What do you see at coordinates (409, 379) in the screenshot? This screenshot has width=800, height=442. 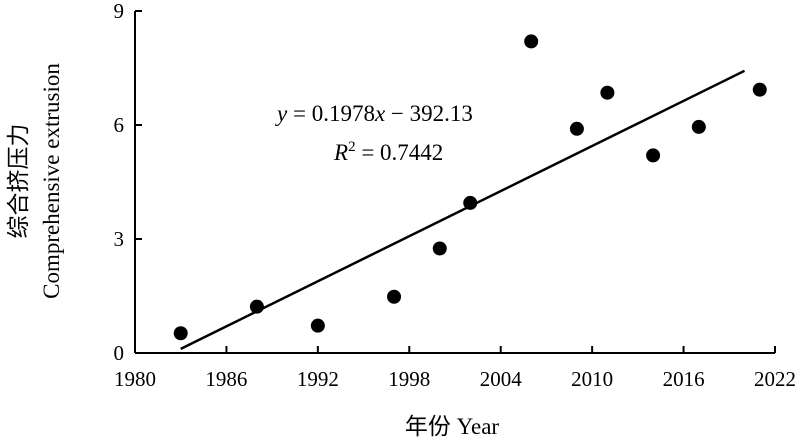 I see `x-tick-label: 1998` at bounding box center [409, 379].